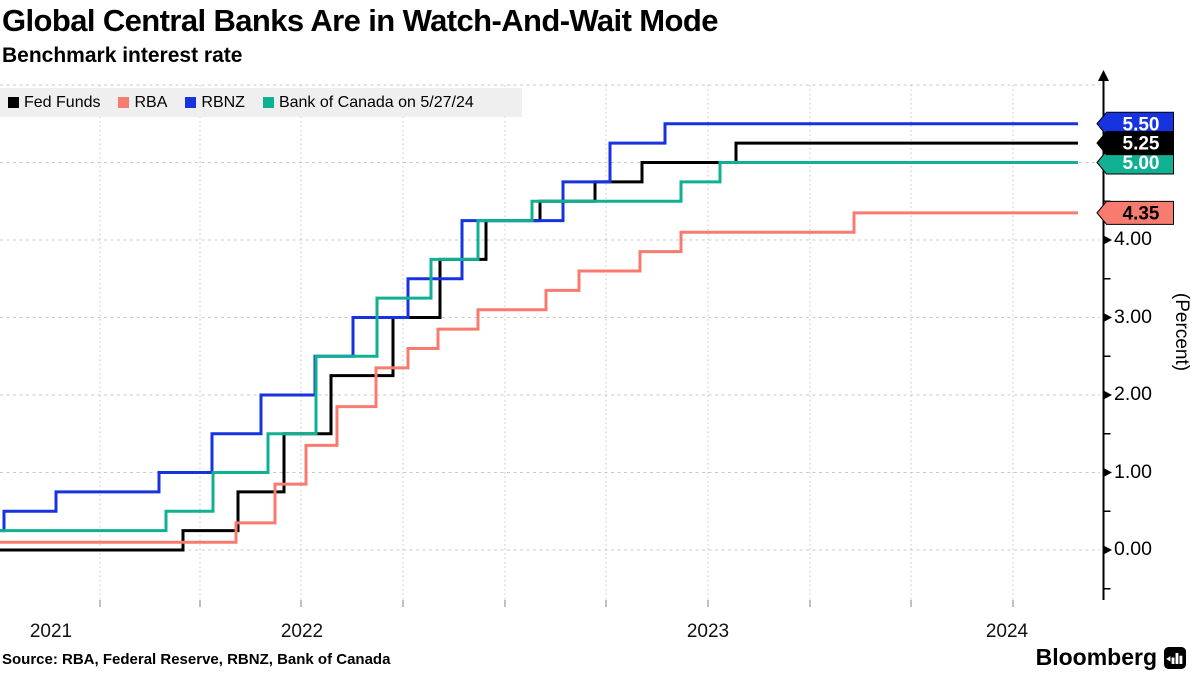 This screenshot has width=1200, height=675. What do you see at coordinates (62, 102) in the screenshot?
I see `legend-label: Fed Funds` at bounding box center [62, 102].